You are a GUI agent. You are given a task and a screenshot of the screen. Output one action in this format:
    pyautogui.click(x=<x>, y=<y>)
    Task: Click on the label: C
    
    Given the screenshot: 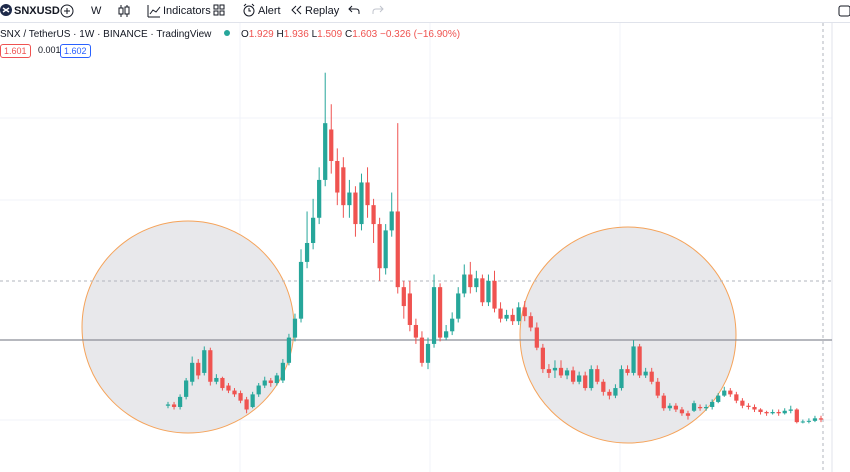 What is the action you would take?
    pyautogui.click(x=348, y=34)
    